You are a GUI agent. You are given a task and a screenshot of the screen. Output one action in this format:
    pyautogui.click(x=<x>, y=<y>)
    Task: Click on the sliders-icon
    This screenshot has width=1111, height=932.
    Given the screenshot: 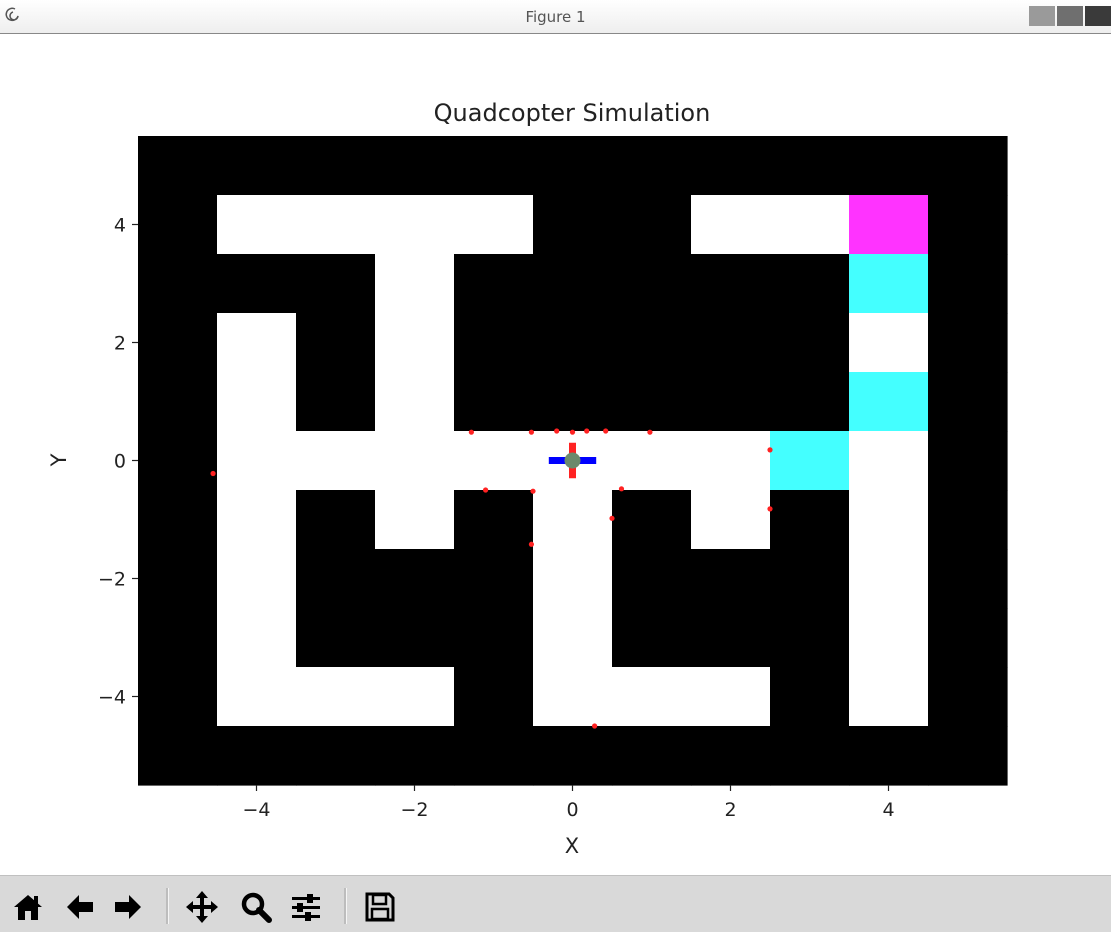 What is the action you would take?
    pyautogui.click(x=306, y=907)
    